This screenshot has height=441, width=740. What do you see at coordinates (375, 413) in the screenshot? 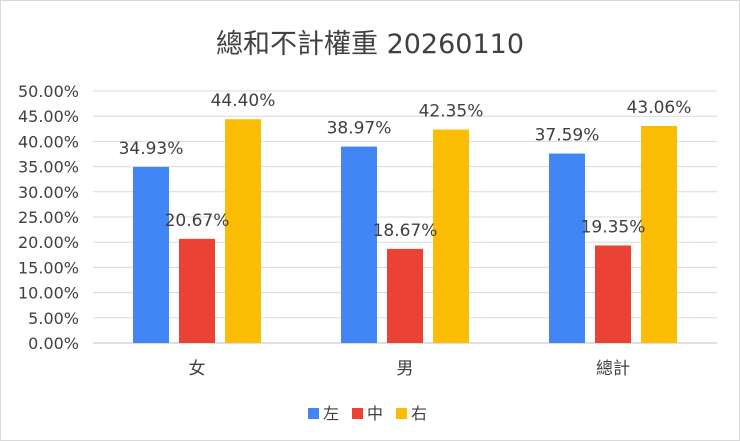
I see `legend-label: 中` at bounding box center [375, 413].